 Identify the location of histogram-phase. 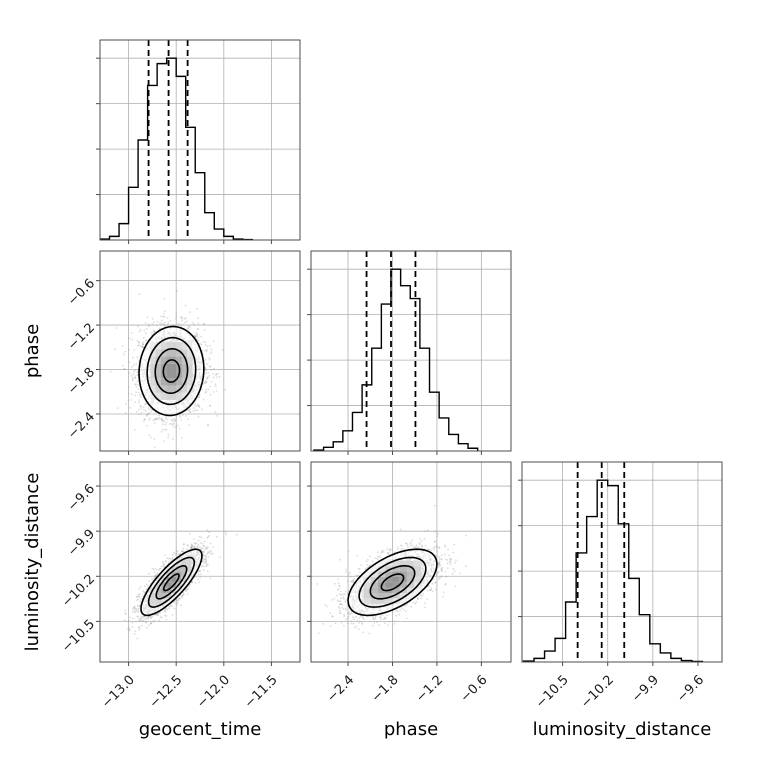
(409, 352).